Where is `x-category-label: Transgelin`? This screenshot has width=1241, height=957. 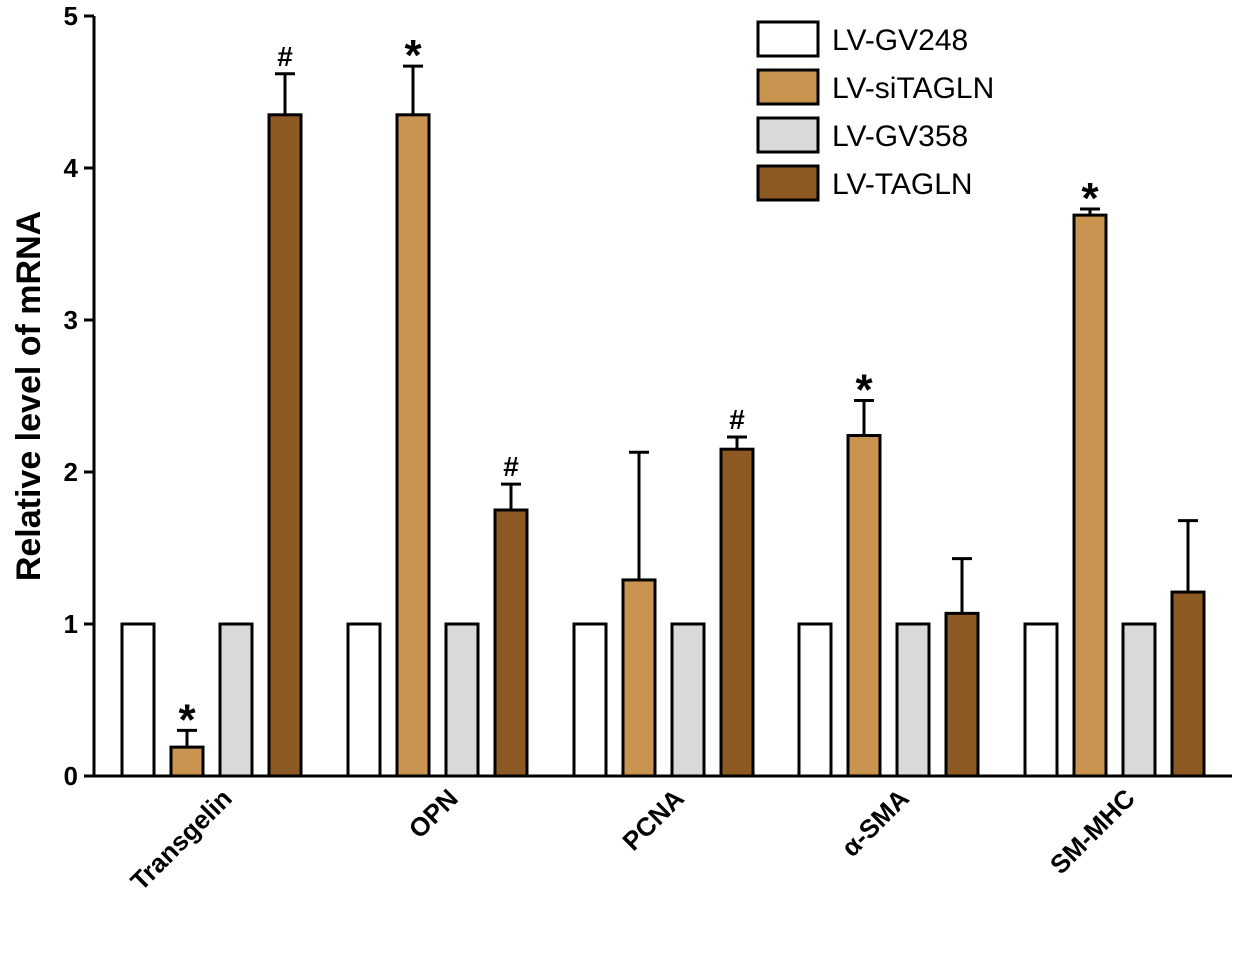 x-category-label: Transgelin is located at coordinates (181, 839).